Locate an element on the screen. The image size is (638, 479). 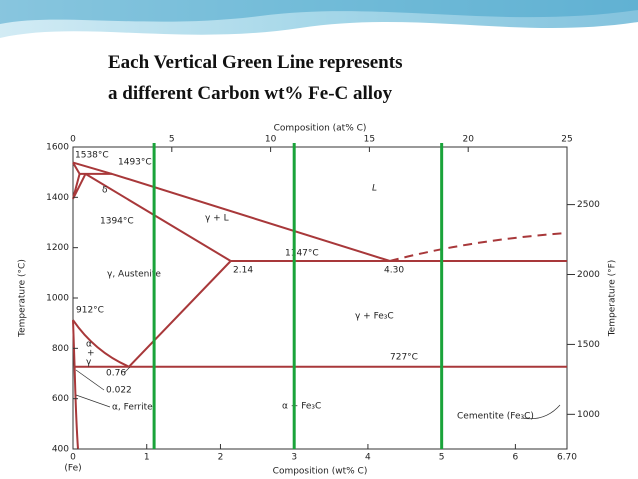
axis-note: (Fe) is located at coordinates (72, 469).